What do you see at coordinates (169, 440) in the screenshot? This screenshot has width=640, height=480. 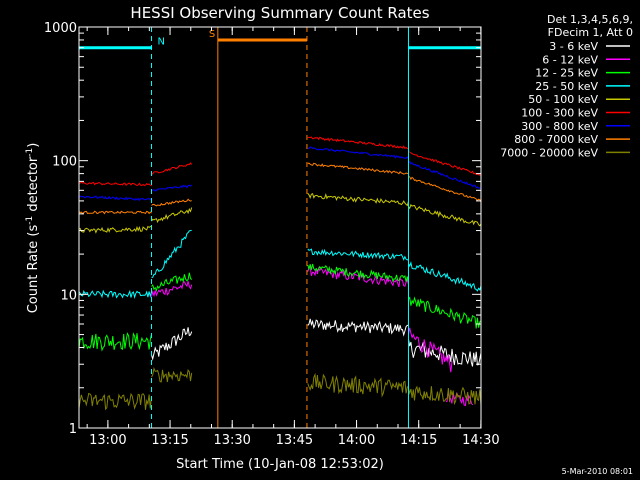 I see `x-tick-label-1: 13:15` at bounding box center [169, 440].